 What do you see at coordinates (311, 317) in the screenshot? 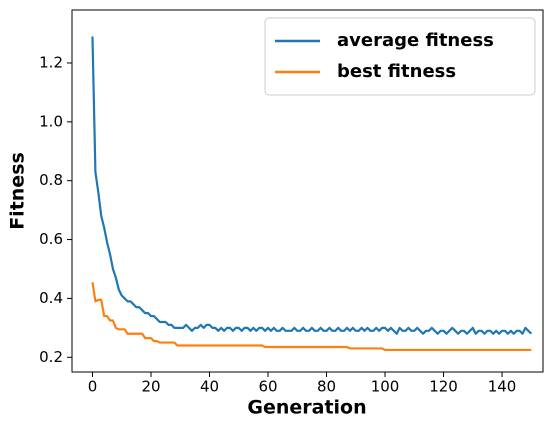
I see `series-line` at bounding box center [311, 317].